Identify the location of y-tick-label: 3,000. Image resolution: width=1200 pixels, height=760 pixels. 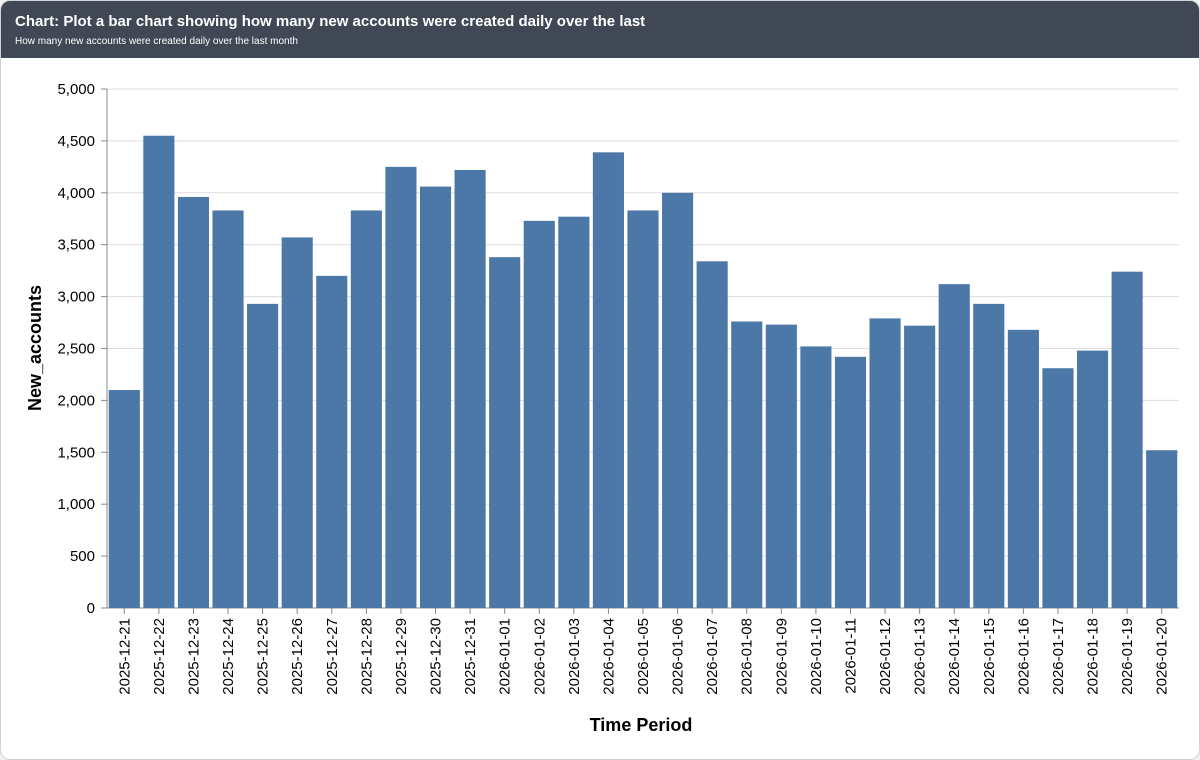
(76, 297).